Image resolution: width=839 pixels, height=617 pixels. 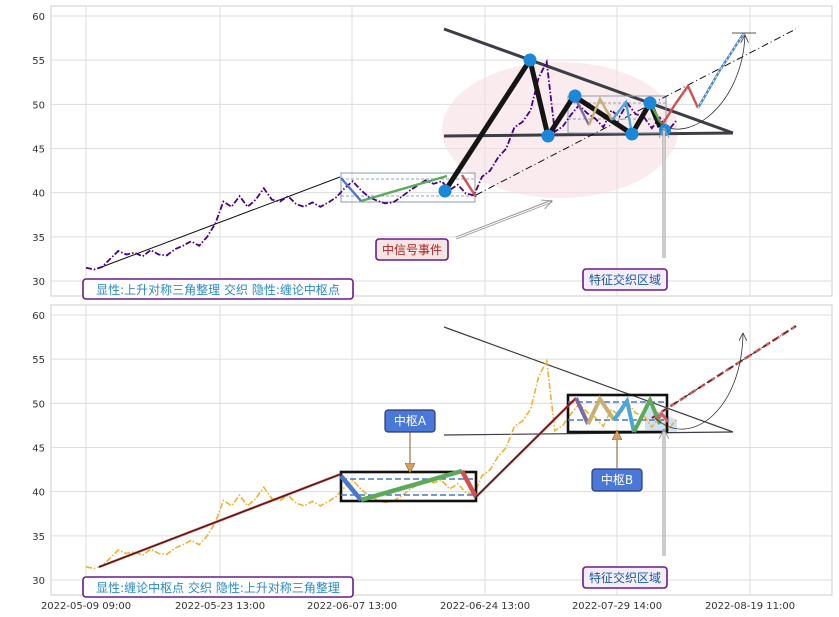 I want to click on bottom-pivot-b-label-box, so click(x=617, y=480).